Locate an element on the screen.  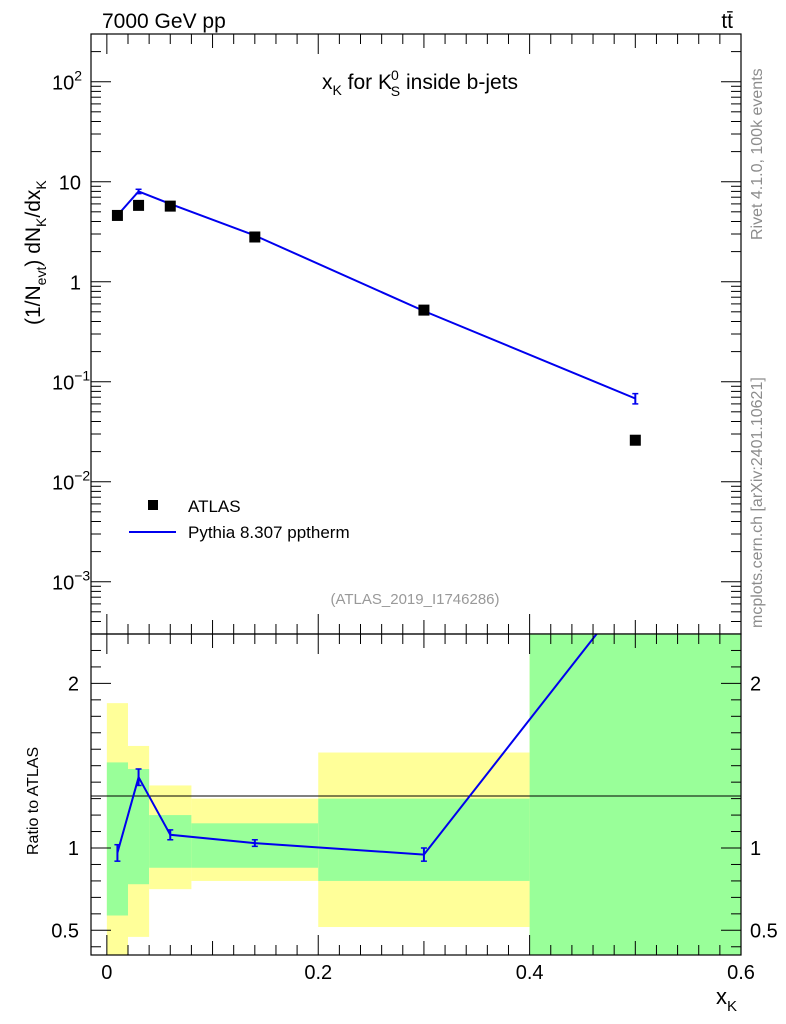
ratio-xtick-label: 0 is located at coordinates (106, 973).